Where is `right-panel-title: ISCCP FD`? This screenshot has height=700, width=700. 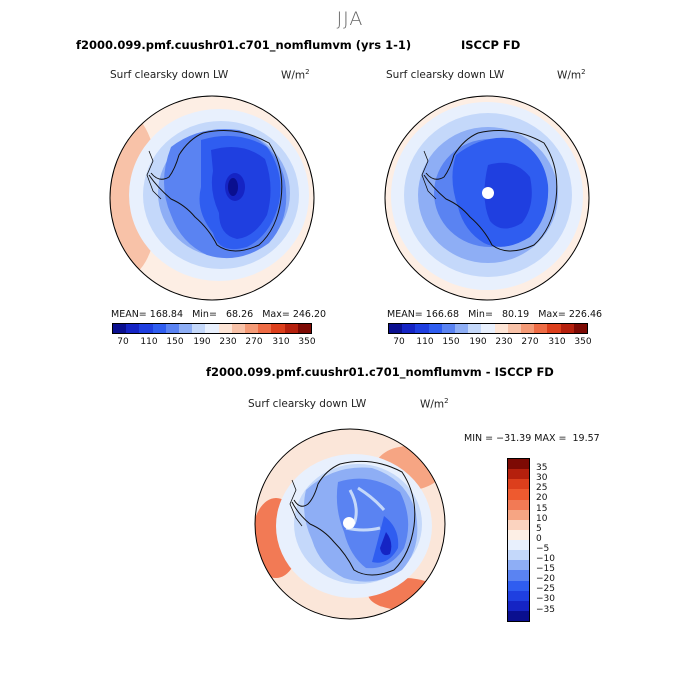 right-panel-title: ISCCP FD is located at coordinates (491, 45).